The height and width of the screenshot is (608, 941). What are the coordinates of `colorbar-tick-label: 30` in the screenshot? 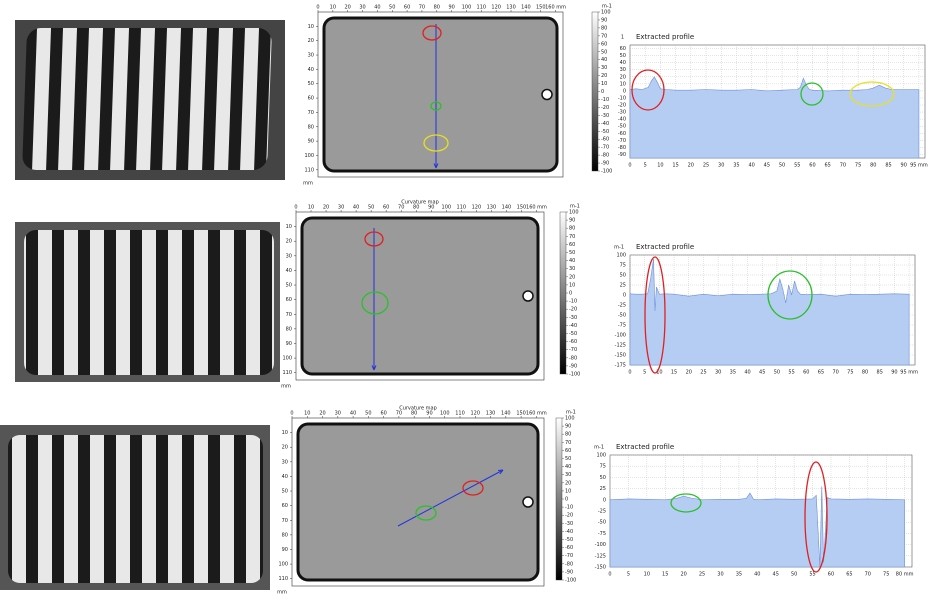 It's located at (572, 269).